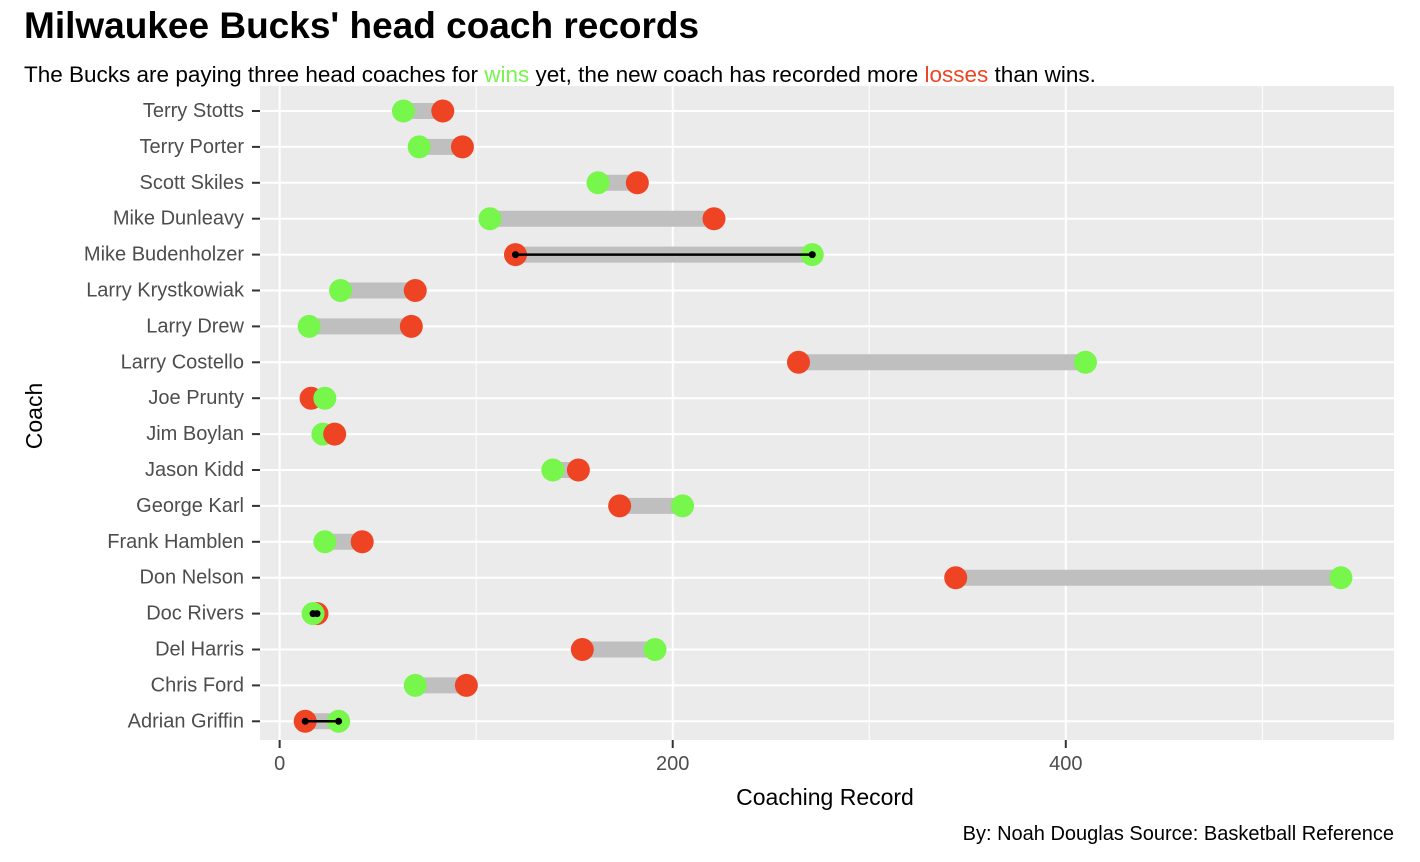 The height and width of the screenshot is (862, 1420). I want to click on y-tick-label: Terry Stotts, so click(193, 111).